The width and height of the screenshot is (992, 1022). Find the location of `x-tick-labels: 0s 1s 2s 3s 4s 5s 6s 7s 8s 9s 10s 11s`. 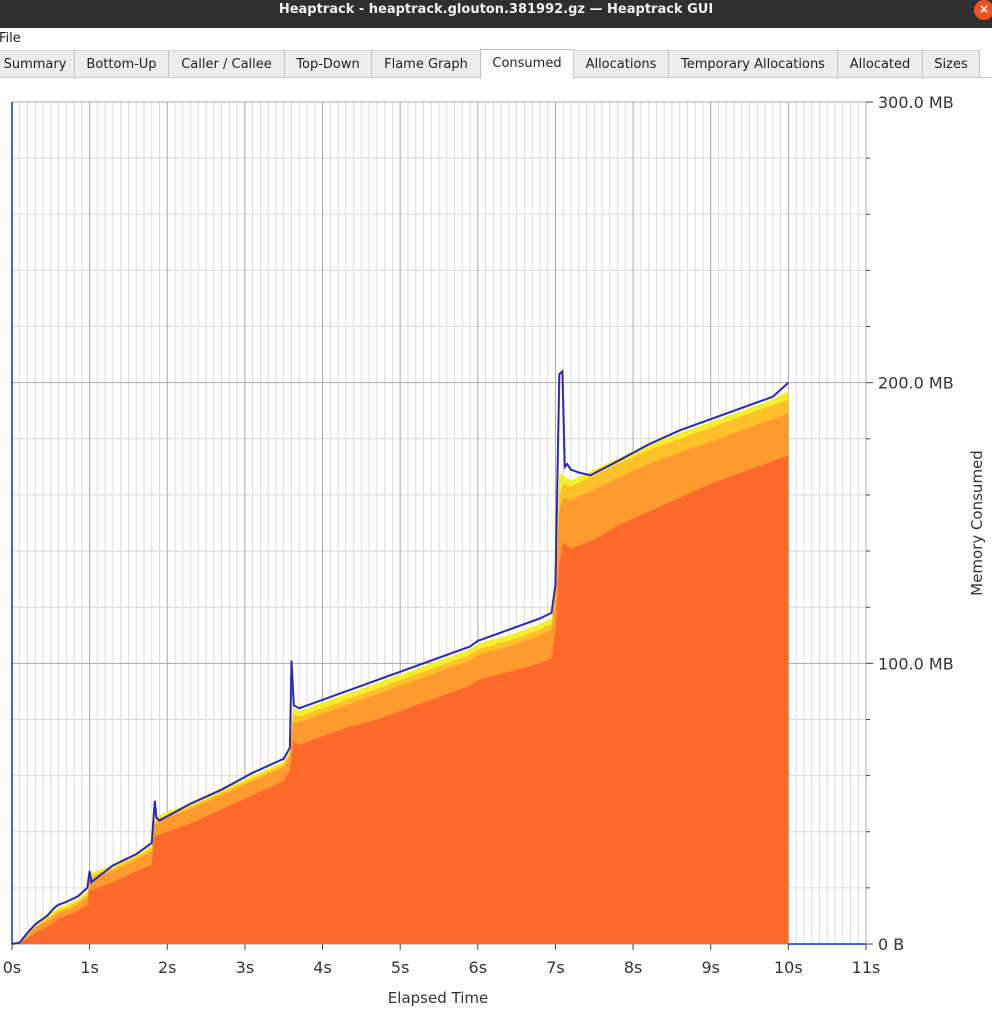

x-tick-labels: 0s 1s 2s 3s 4s 5s 6s 7s 8s 9s 10s 11s is located at coordinates (442, 967).